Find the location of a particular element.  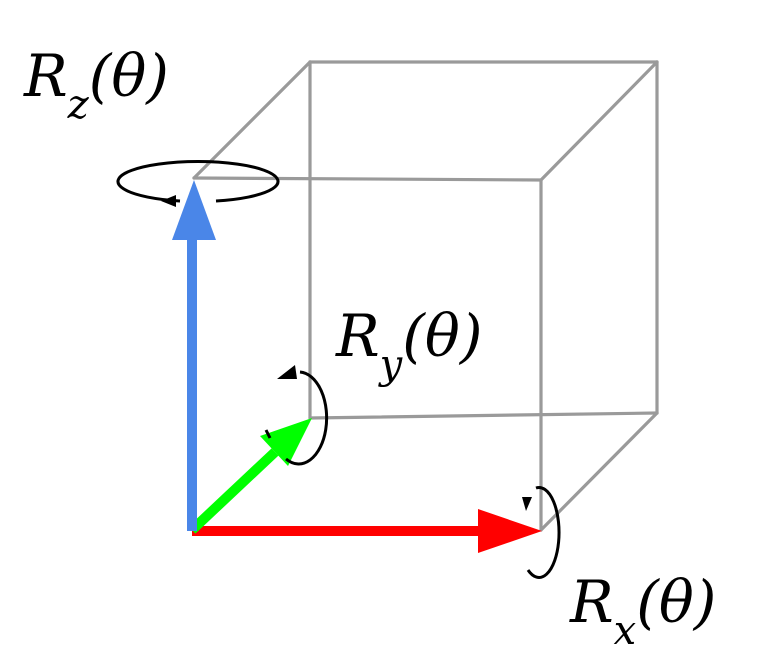

ry-rotation-arrow is located at coordinates (296, 415).